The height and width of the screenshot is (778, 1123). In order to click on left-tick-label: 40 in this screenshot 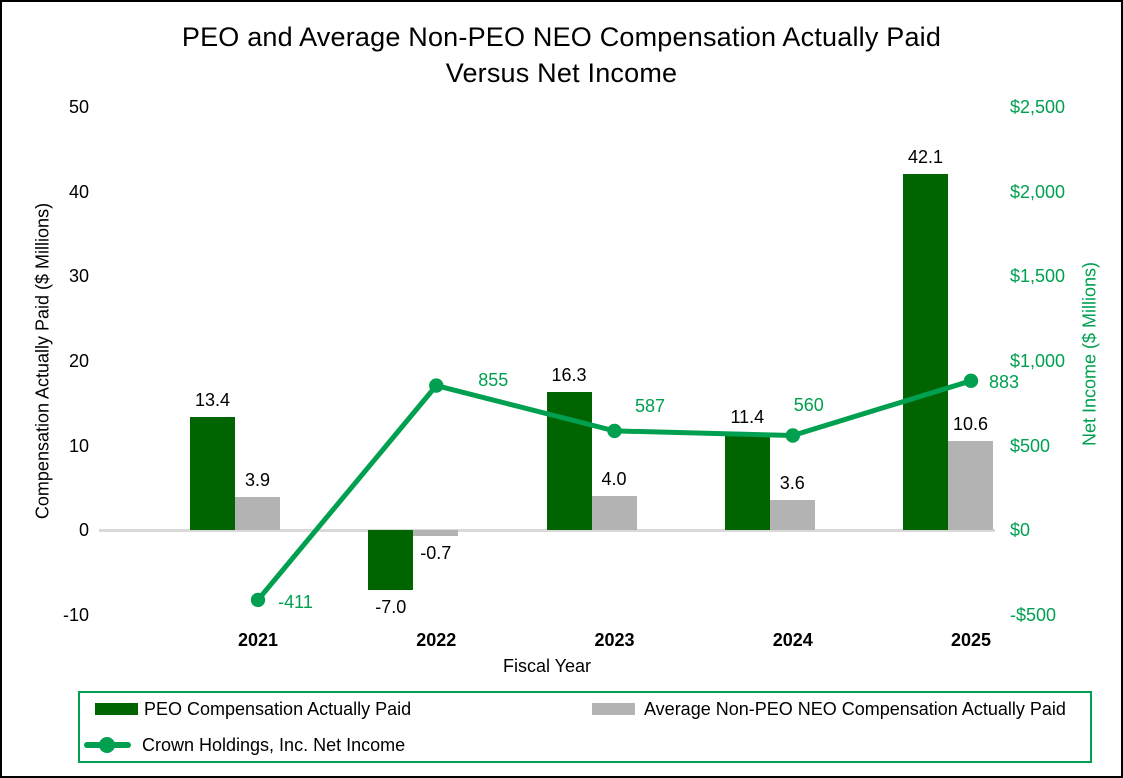, I will do `click(78, 191)`.